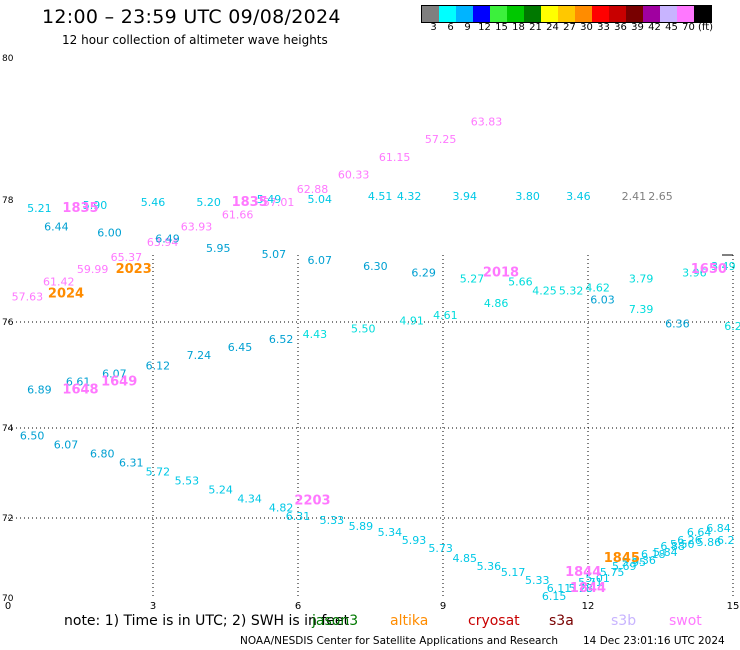 The width and height of the screenshot is (740, 650). Describe the element at coordinates (520, 281) in the screenshot. I see `data-label: 5.66` at that location.